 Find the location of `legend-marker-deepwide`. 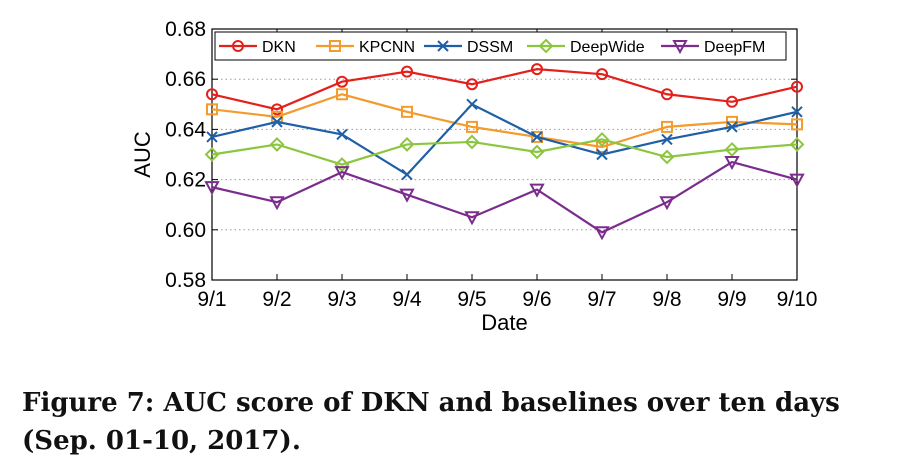

legend-marker-deepwide is located at coordinates (546, 46).